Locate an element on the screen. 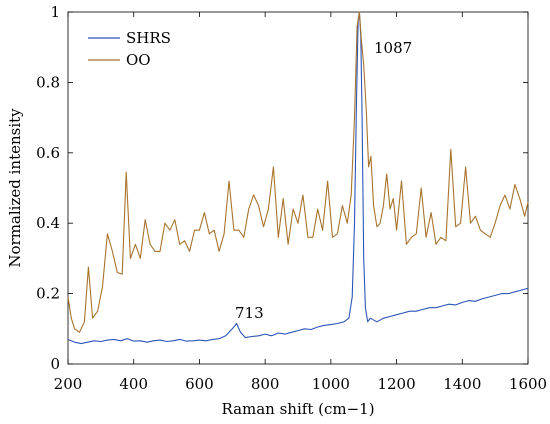 The width and height of the screenshot is (550, 424). x-tick-label: 1400 is located at coordinates (462, 384).